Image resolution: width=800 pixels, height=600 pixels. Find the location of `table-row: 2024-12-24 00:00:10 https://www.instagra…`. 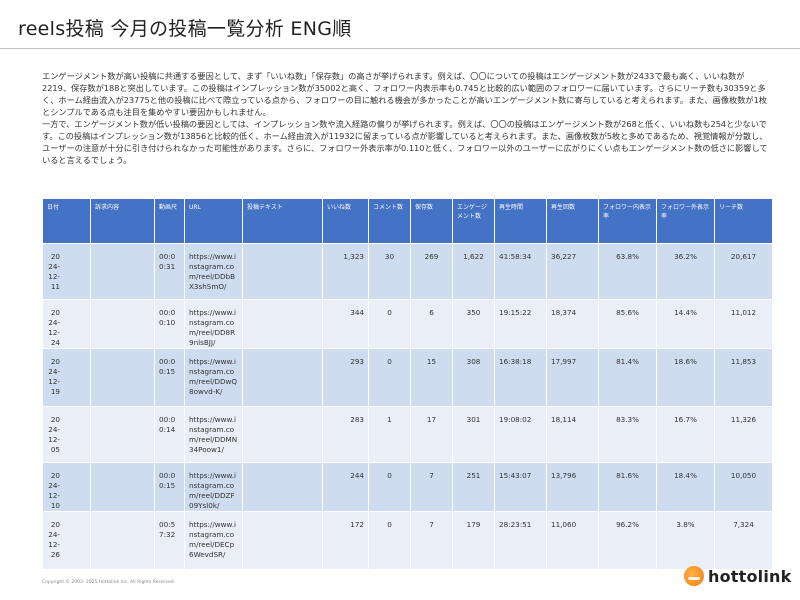

table-row: 2024-12-24 00:00:10 https://www.instagra… is located at coordinates (407, 324).